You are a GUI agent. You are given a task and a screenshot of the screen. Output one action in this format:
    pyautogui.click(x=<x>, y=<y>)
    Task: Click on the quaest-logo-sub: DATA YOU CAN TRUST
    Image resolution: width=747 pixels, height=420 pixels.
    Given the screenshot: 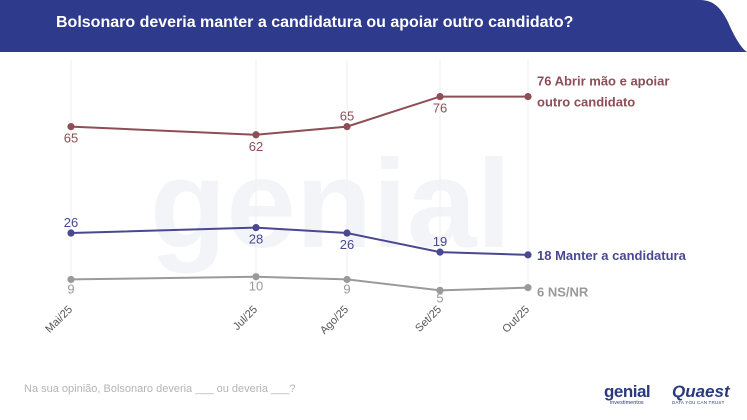 What is the action you would take?
    pyautogui.click(x=698, y=402)
    